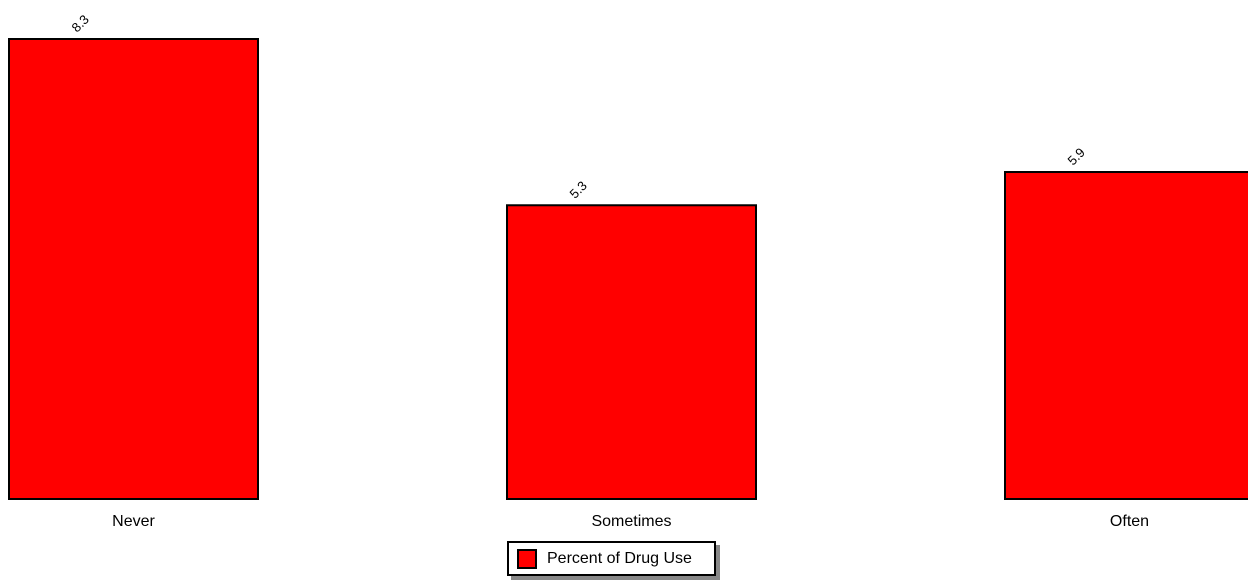  Describe the element at coordinates (578, 189) in the screenshot. I see `data-label-sometimes: 5.3` at that location.